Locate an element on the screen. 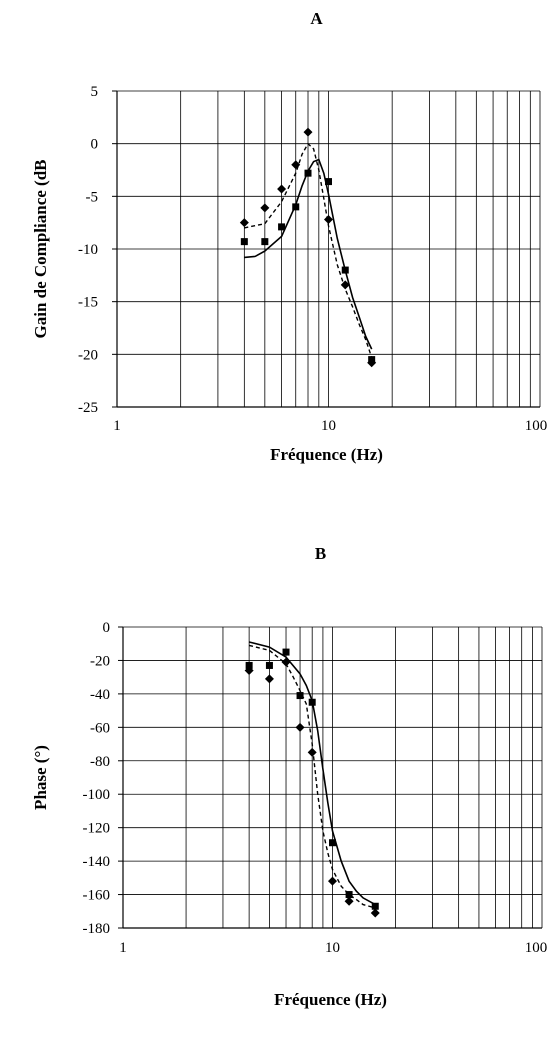 The height and width of the screenshot is (1037, 559). chart-a-y-tick-label: 5 is located at coordinates (95, 92).